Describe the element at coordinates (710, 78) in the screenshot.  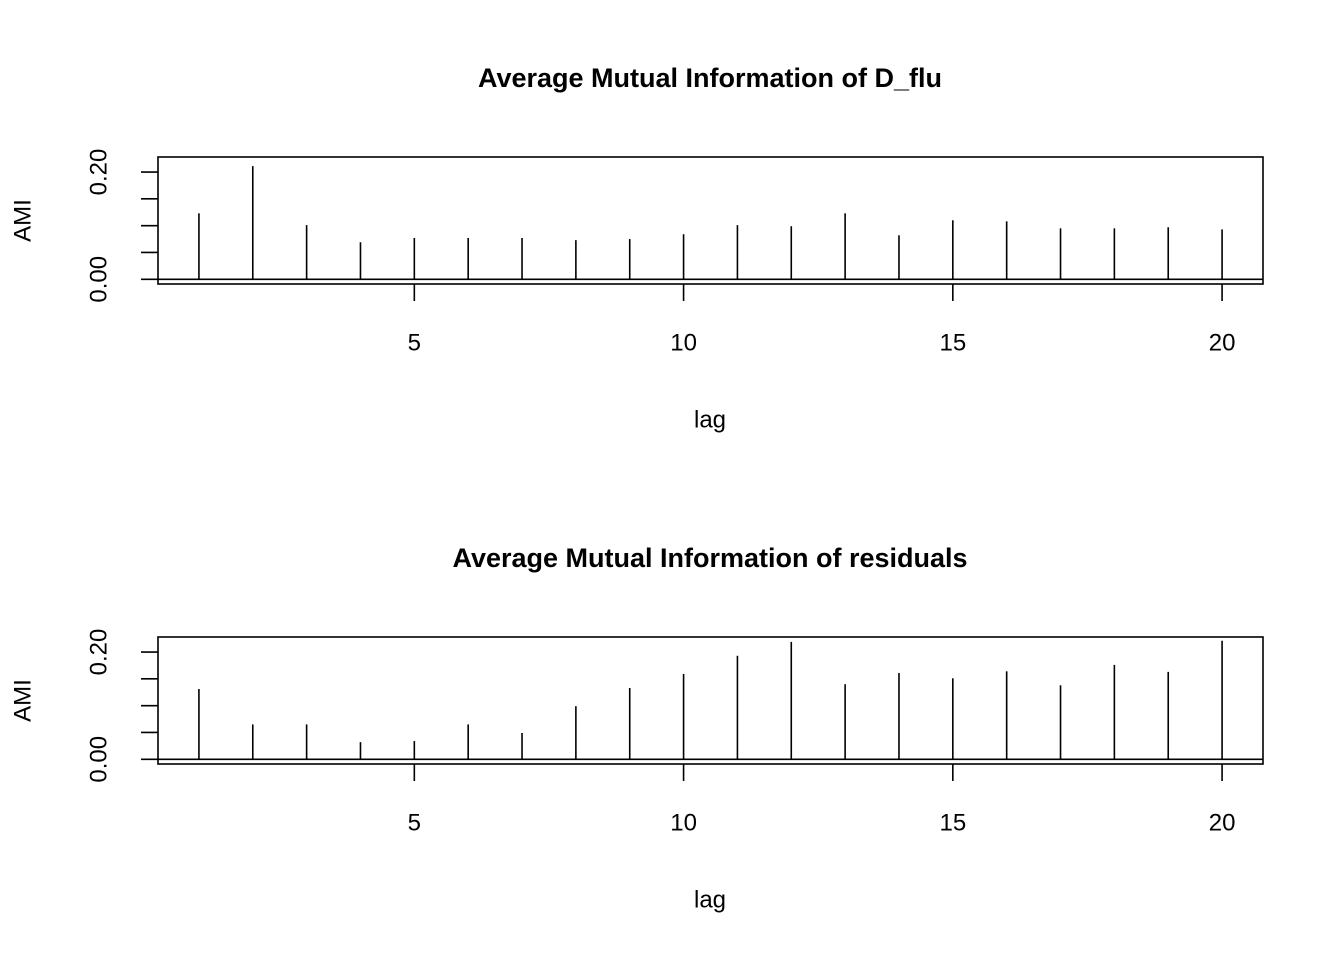
I see `chart-title: Average Mutual Information of D_flu` at that location.